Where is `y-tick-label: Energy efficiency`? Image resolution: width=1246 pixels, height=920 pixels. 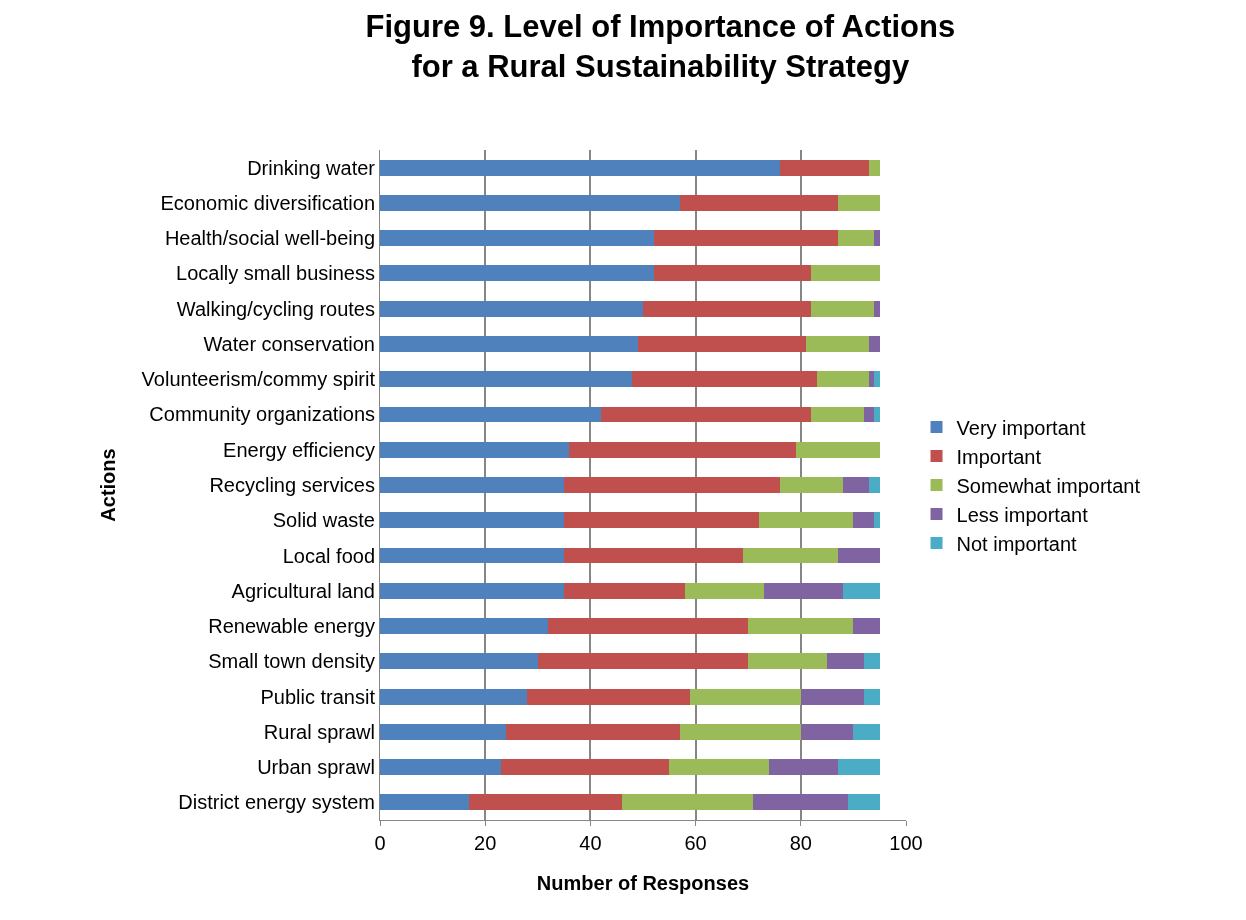
y-tick-label: Energy efficiency is located at coordinates (299, 449).